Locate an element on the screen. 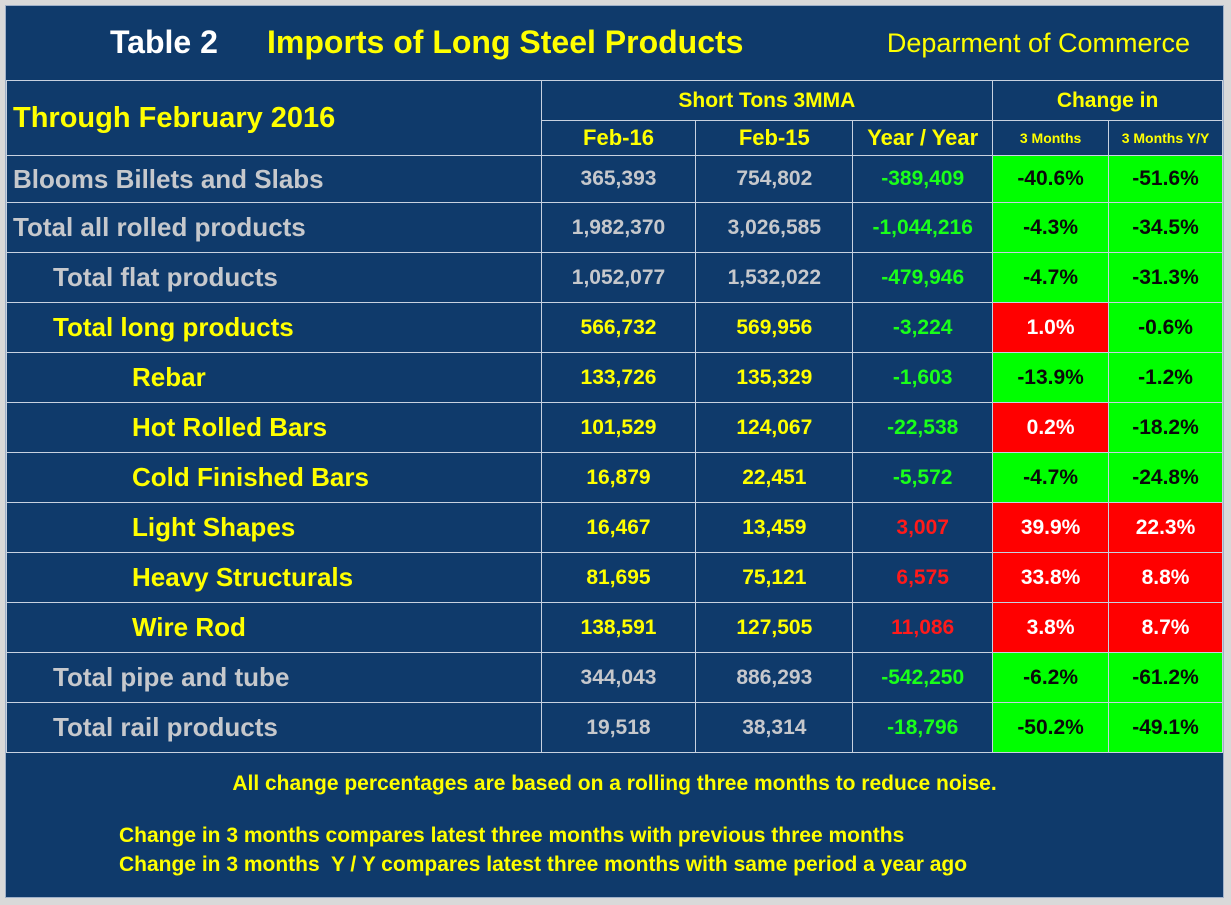  row-label: Total rail products is located at coordinates (274, 727).